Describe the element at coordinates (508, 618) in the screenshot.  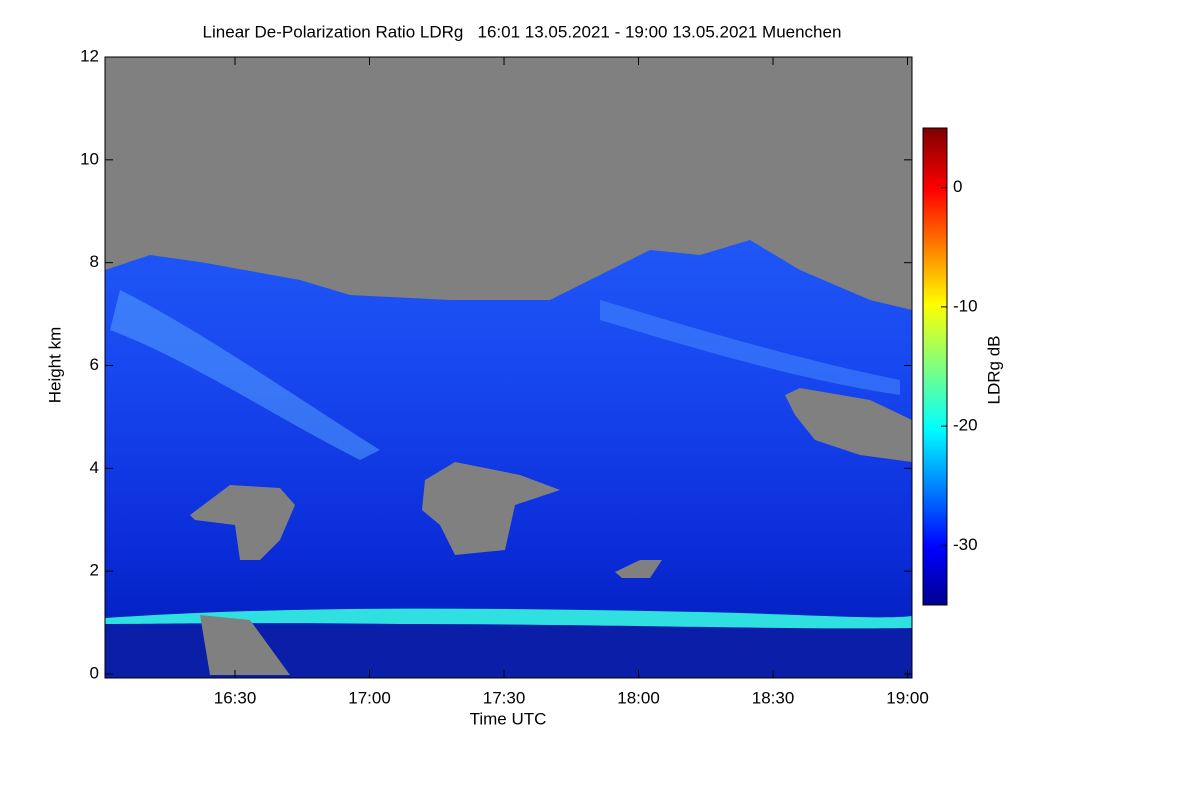
I see `heatmap-boundary-layer` at that location.